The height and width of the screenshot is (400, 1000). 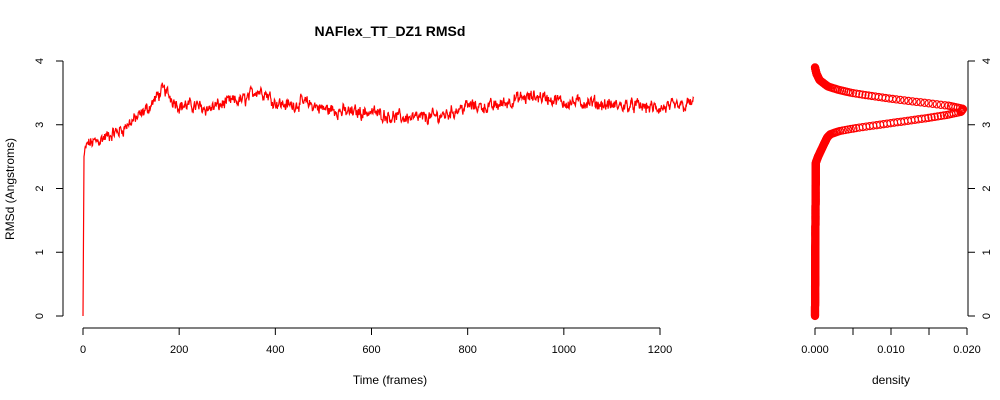 I want to click on density-y-tick-label: 4, so click(x=987, y=61).